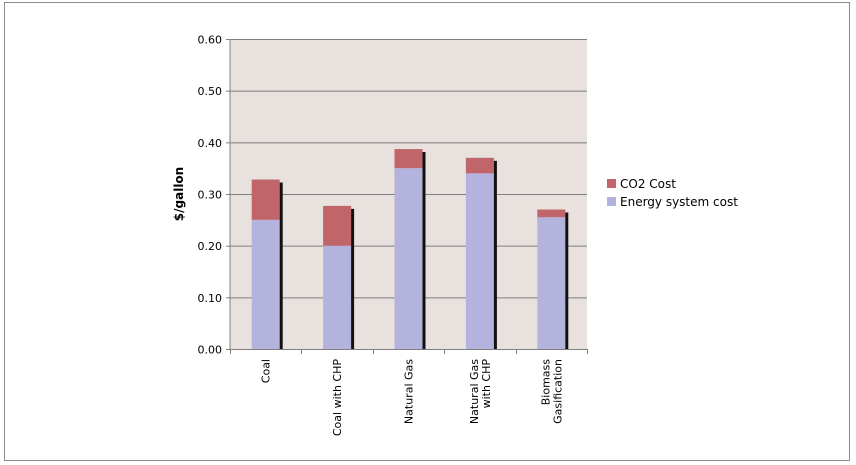  I want to click on x-tick-label-line: Biomass, so click(545, 382).